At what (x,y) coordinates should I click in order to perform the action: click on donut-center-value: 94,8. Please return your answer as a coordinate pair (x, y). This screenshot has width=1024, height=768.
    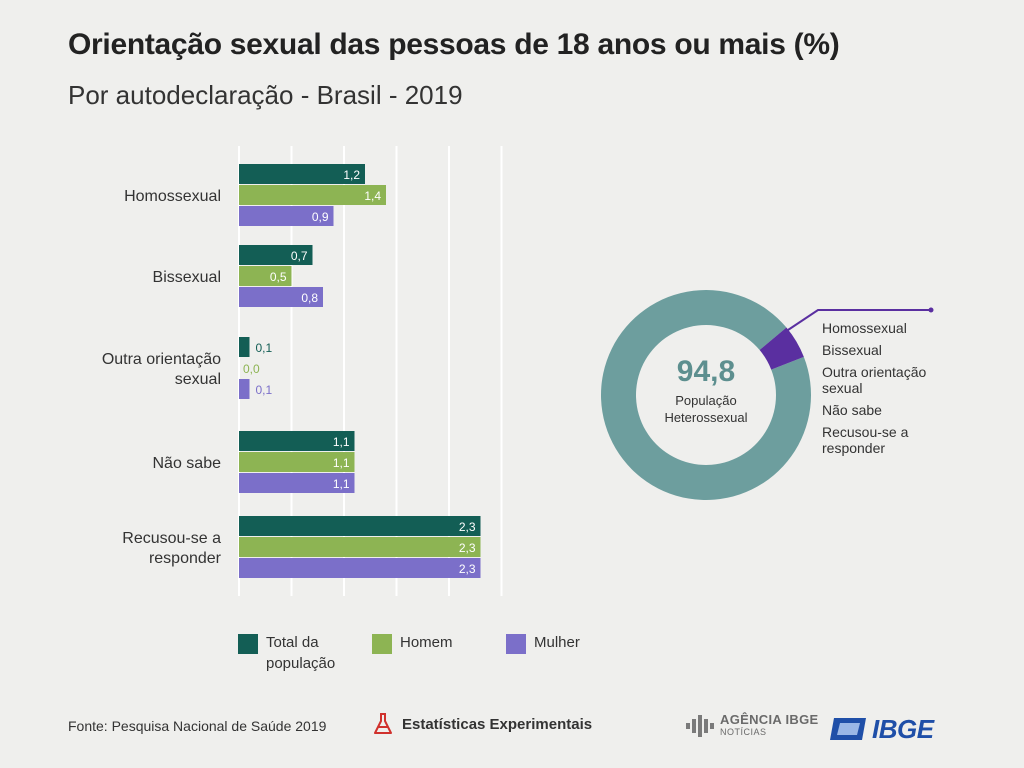
    Looking at the image, I should click on (706, 371).